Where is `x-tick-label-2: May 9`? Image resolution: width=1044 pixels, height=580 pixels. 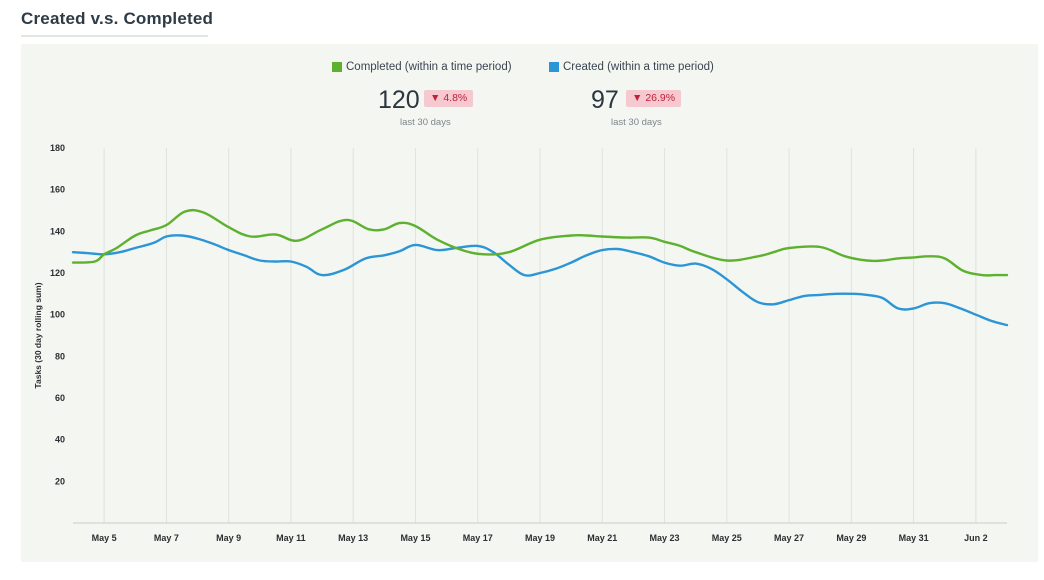 x-tick-label-2: May 9 is located at coordinates (228, 538).